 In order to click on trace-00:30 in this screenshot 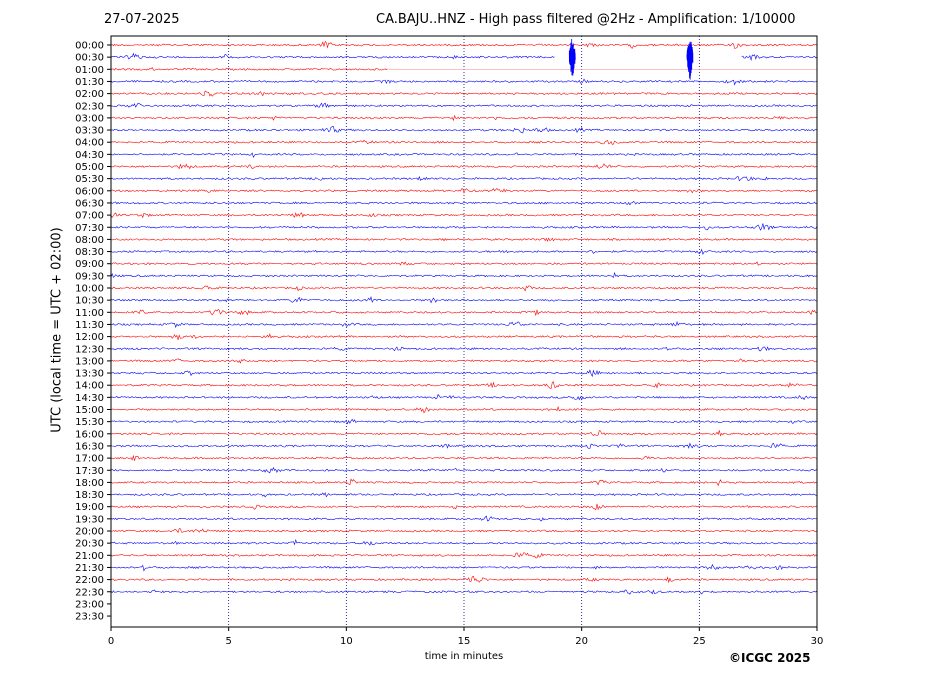, I will do `click(332, 56)`.